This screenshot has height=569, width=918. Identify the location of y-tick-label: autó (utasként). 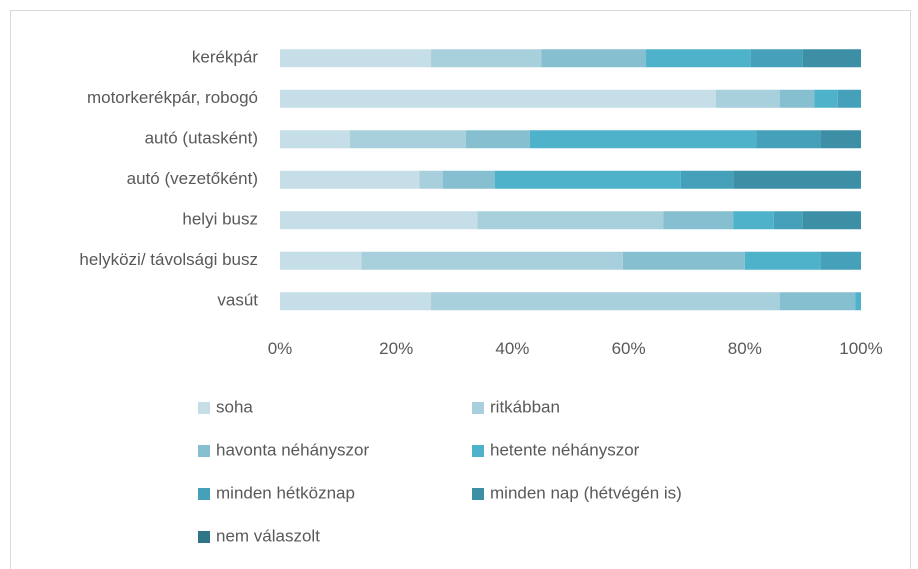
(201, 138).